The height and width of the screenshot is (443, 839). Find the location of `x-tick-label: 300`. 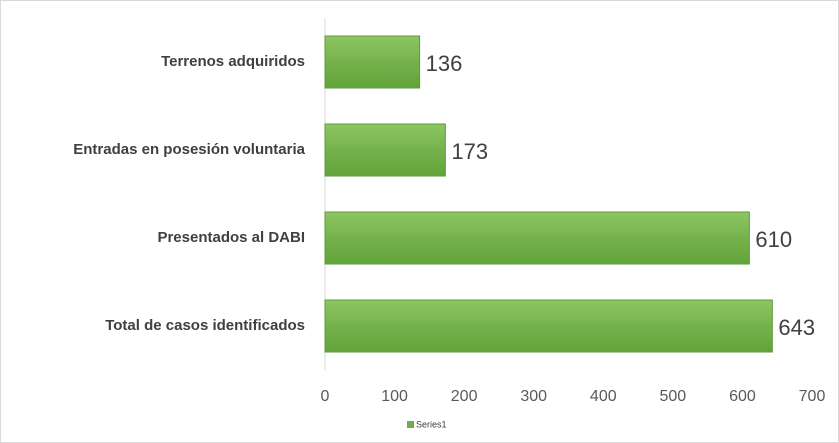

x-tick-label: 300 is located at coordinates (533, 396).